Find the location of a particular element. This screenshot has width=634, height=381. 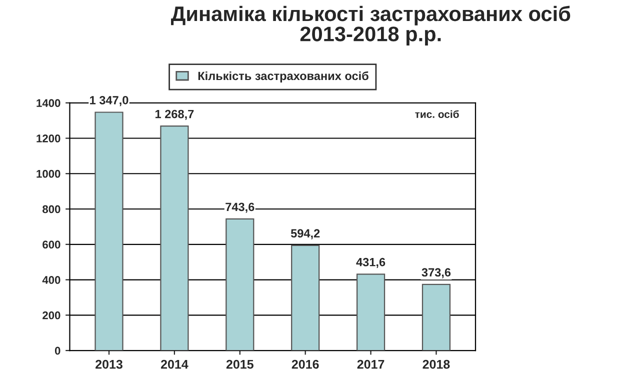

y-tick-label: 800 is located at coordinates (51, 209).